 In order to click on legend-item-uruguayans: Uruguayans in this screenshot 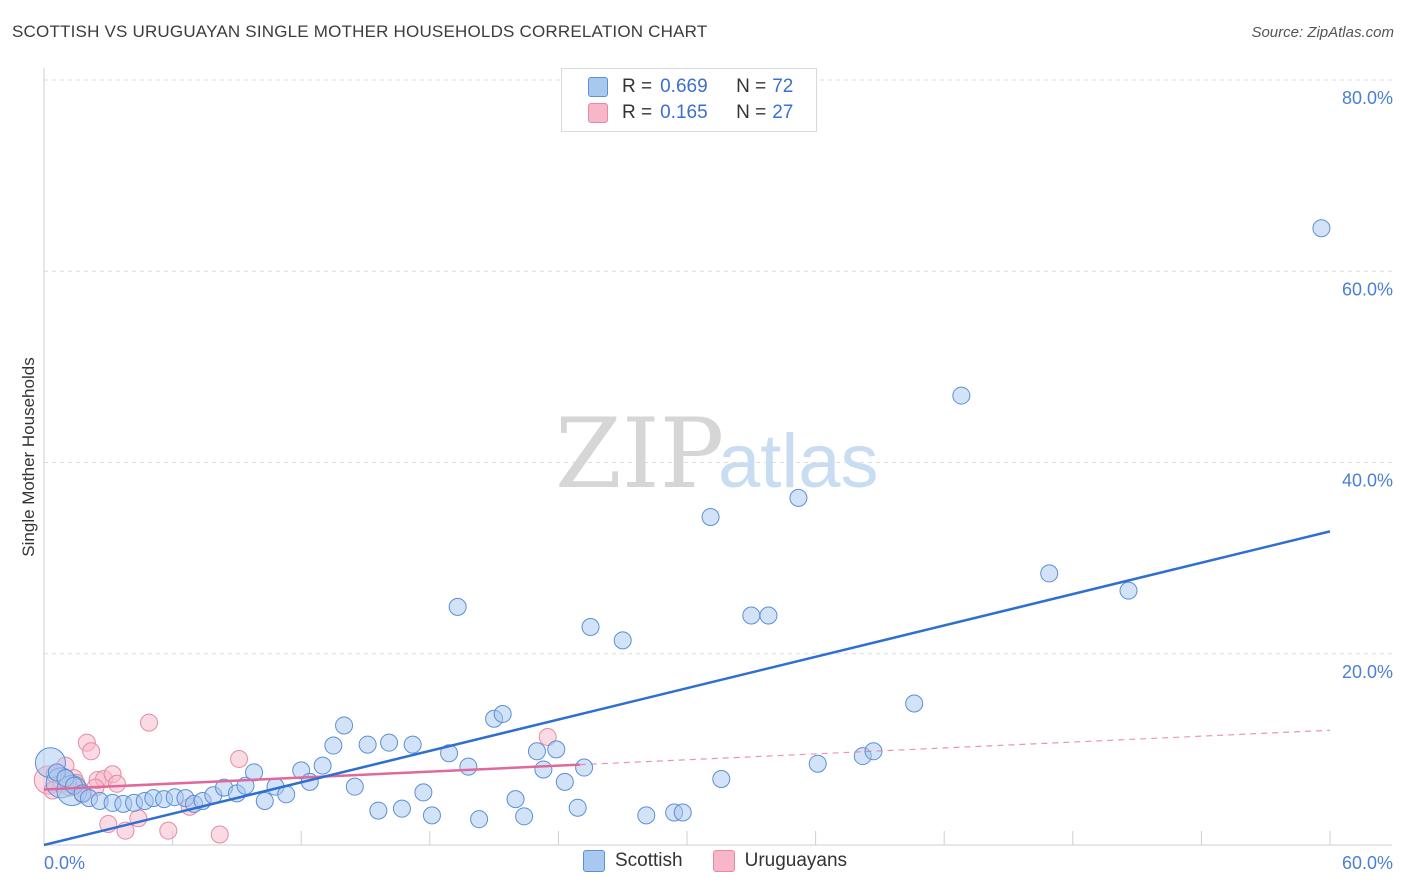, I will do `click(780, 861)`.